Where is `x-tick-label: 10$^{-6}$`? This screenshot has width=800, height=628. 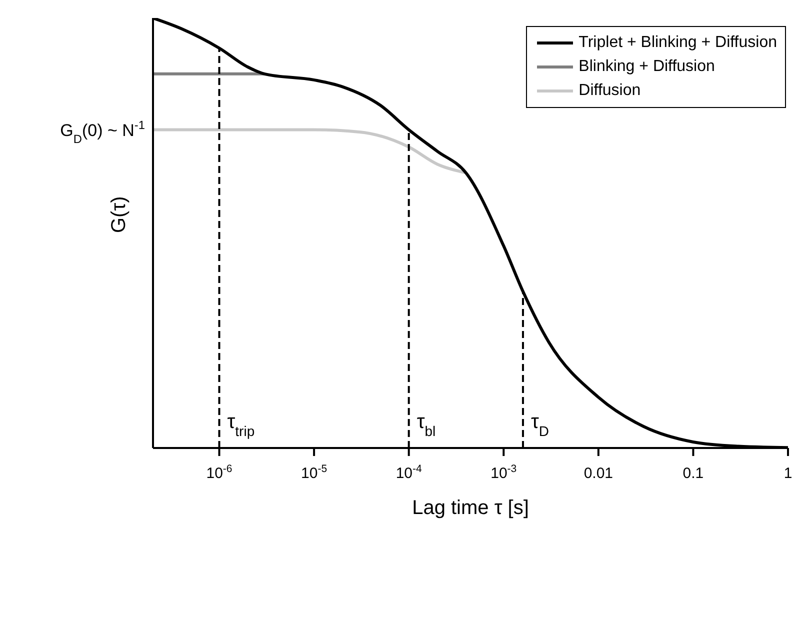 x-tick-label: 10$^{-6}$ is located at coordinates (219, 472).